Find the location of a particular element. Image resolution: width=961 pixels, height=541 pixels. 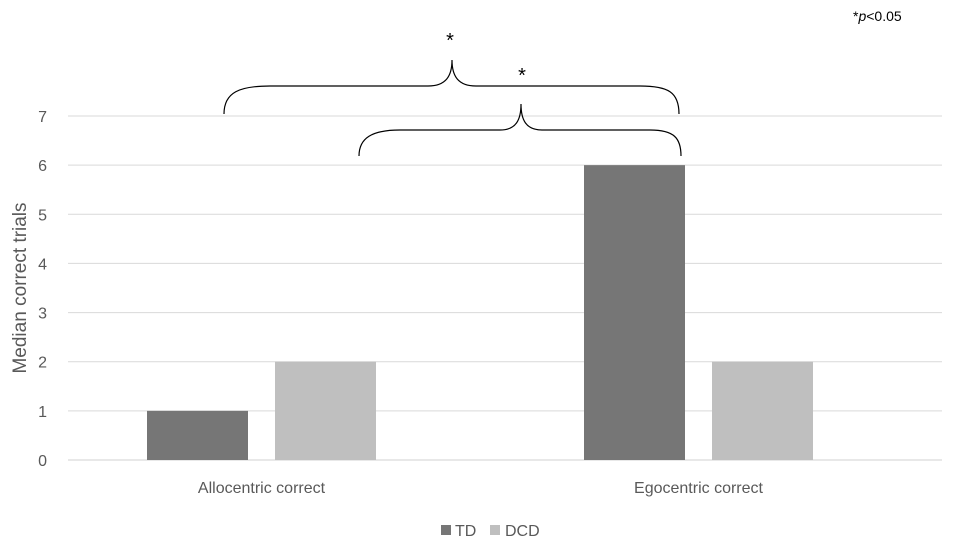

legend-swatch-td is located at coordinates (446, 530).